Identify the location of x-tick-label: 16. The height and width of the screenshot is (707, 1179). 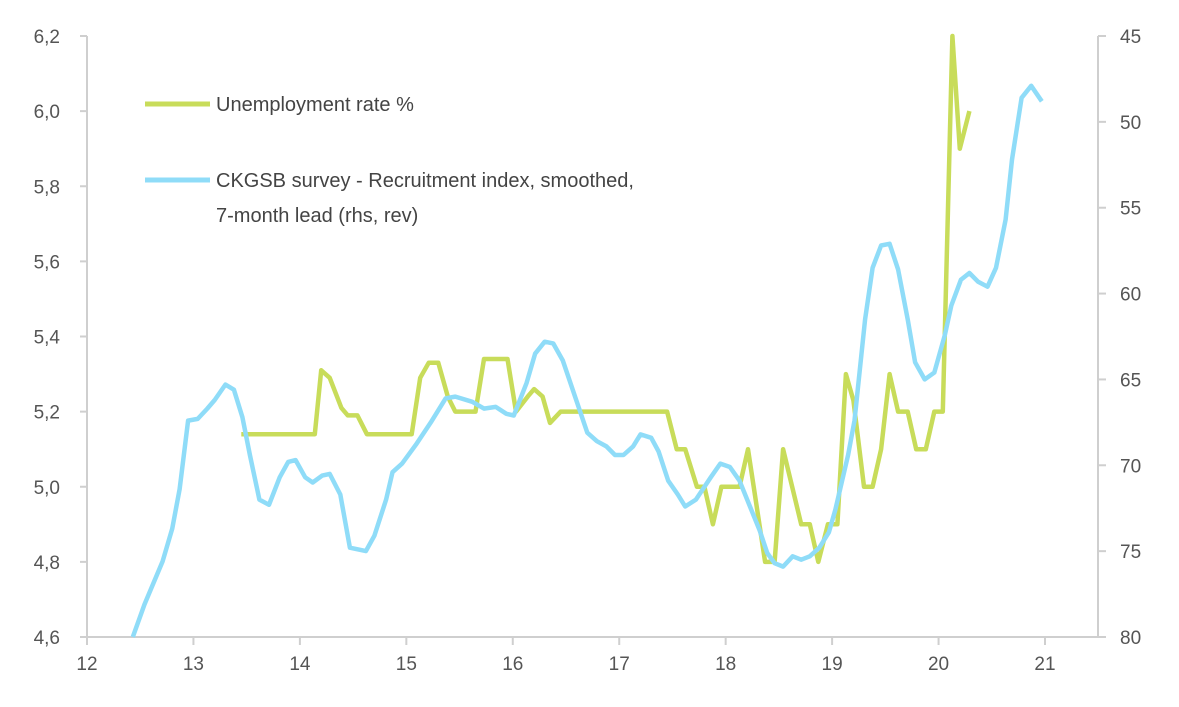
(512, 664).